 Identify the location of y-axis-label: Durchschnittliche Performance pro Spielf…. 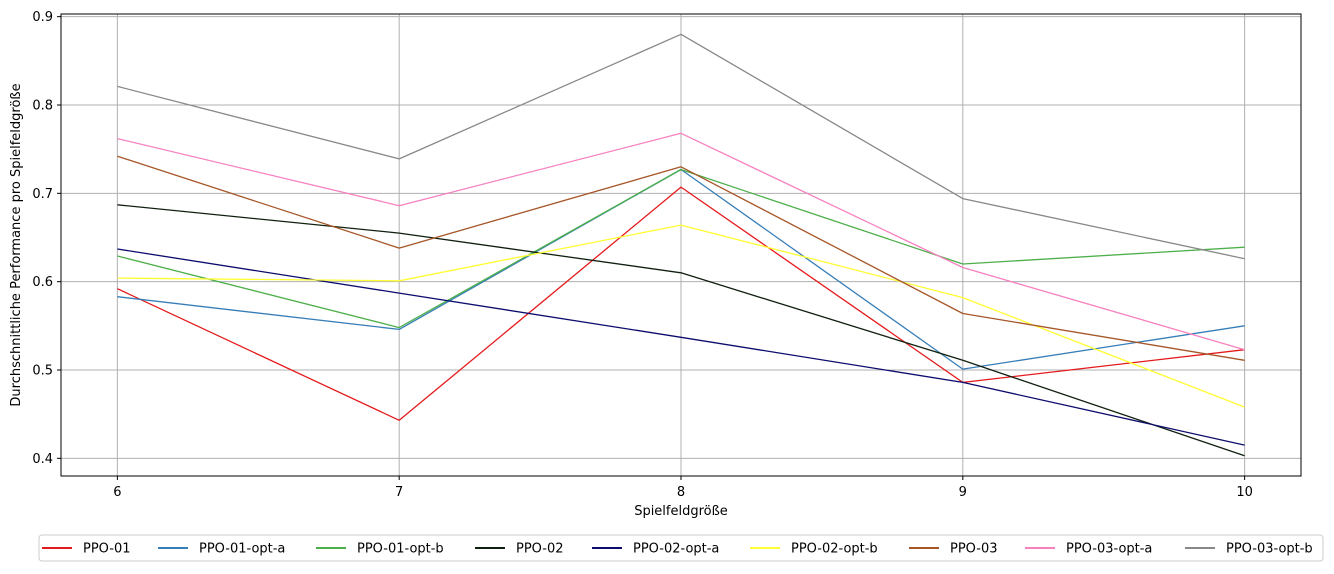
(16, 244).